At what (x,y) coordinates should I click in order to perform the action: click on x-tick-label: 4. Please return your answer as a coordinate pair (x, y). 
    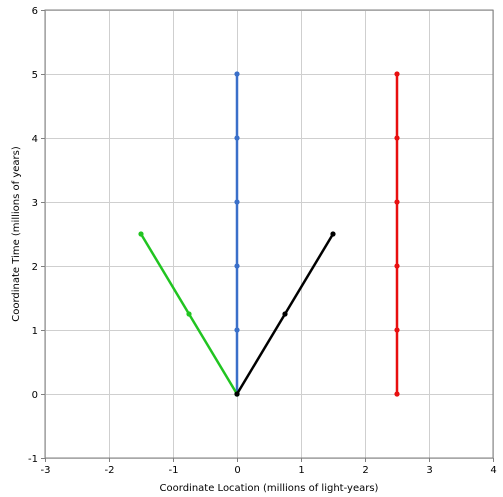
    Looking at the image, I should click on (493, 470).